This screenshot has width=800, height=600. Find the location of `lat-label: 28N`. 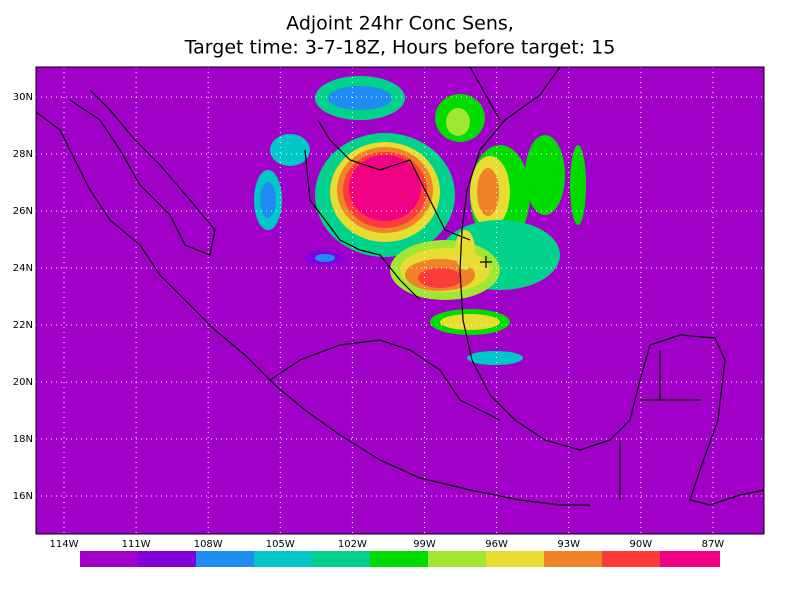

lat-label: 28N is located at coordinates (23, 154).